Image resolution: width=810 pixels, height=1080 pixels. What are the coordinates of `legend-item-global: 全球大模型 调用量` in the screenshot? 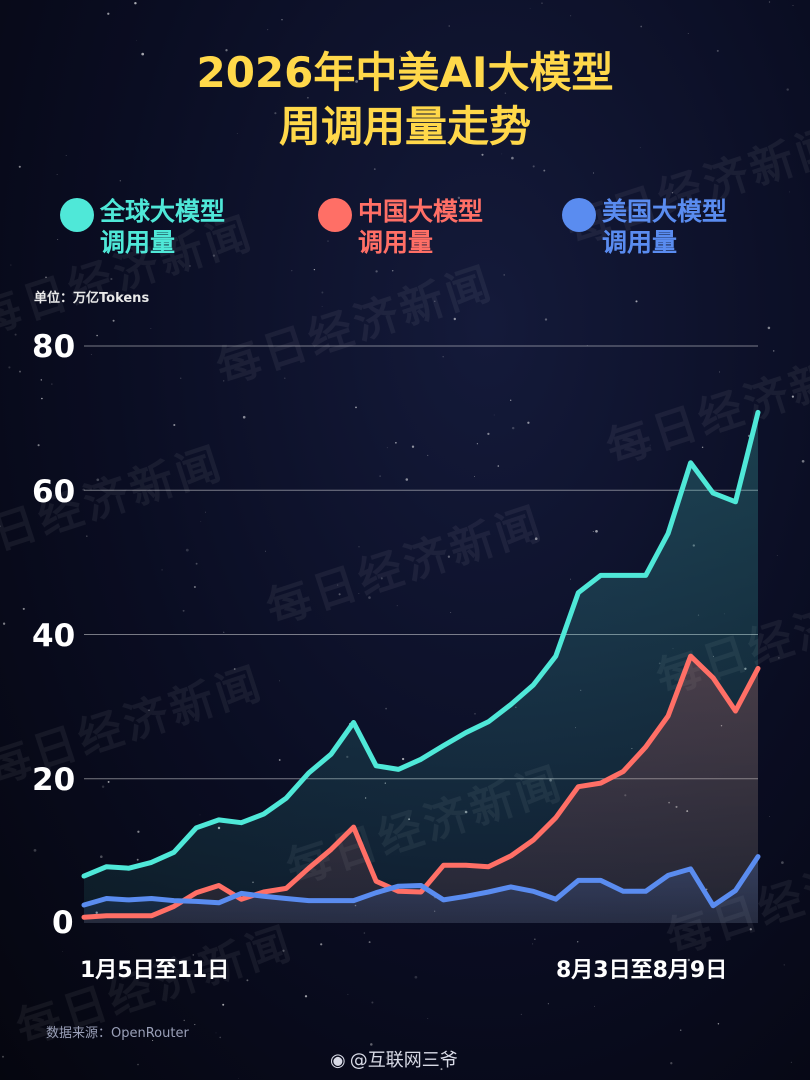 It's located at (155, 227).